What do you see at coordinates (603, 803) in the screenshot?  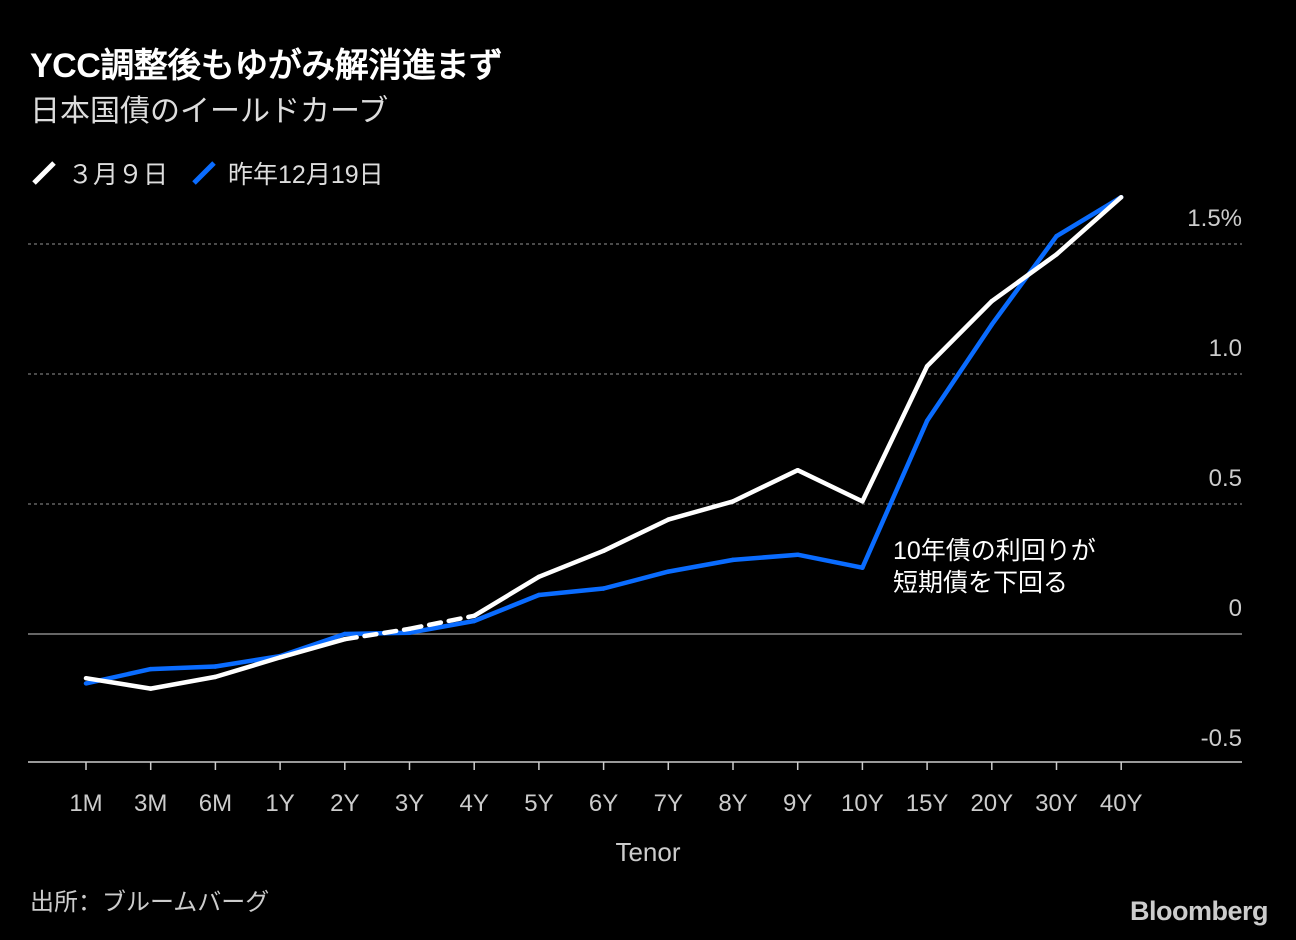 I see `x-tick-label: 6Y` at bounding box center [603, 803].